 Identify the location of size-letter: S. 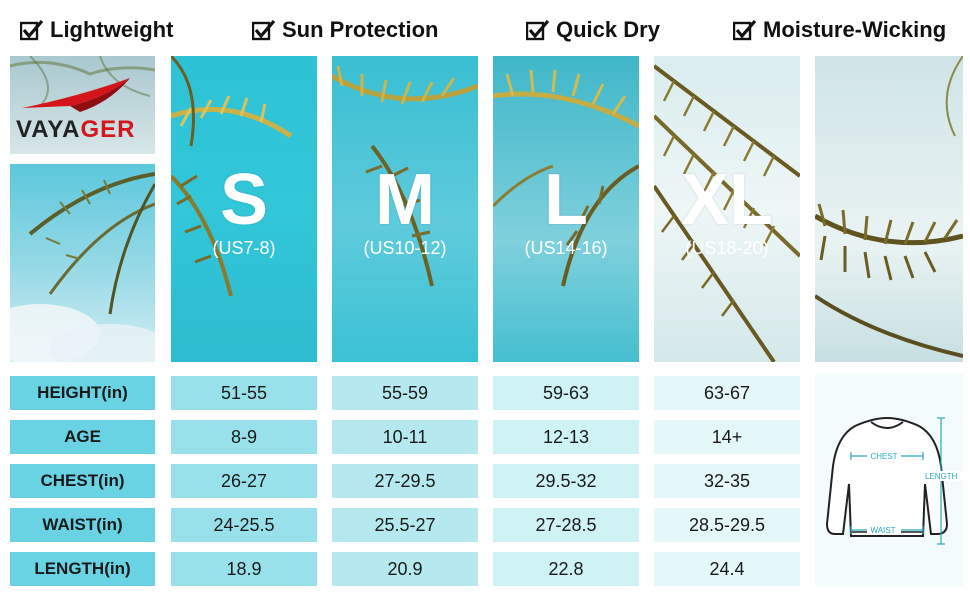
(244, 200).